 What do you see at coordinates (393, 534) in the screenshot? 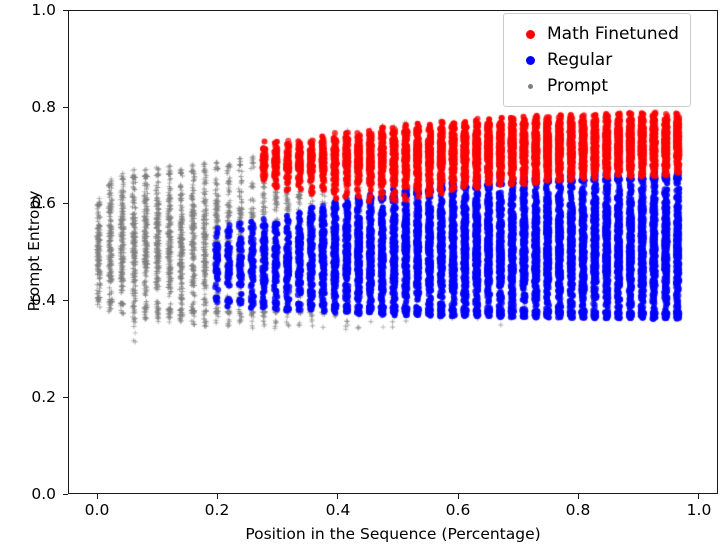
I see `x-axis-label: Position in the Sequence (Percentage)` at bounding box center [393, 534].